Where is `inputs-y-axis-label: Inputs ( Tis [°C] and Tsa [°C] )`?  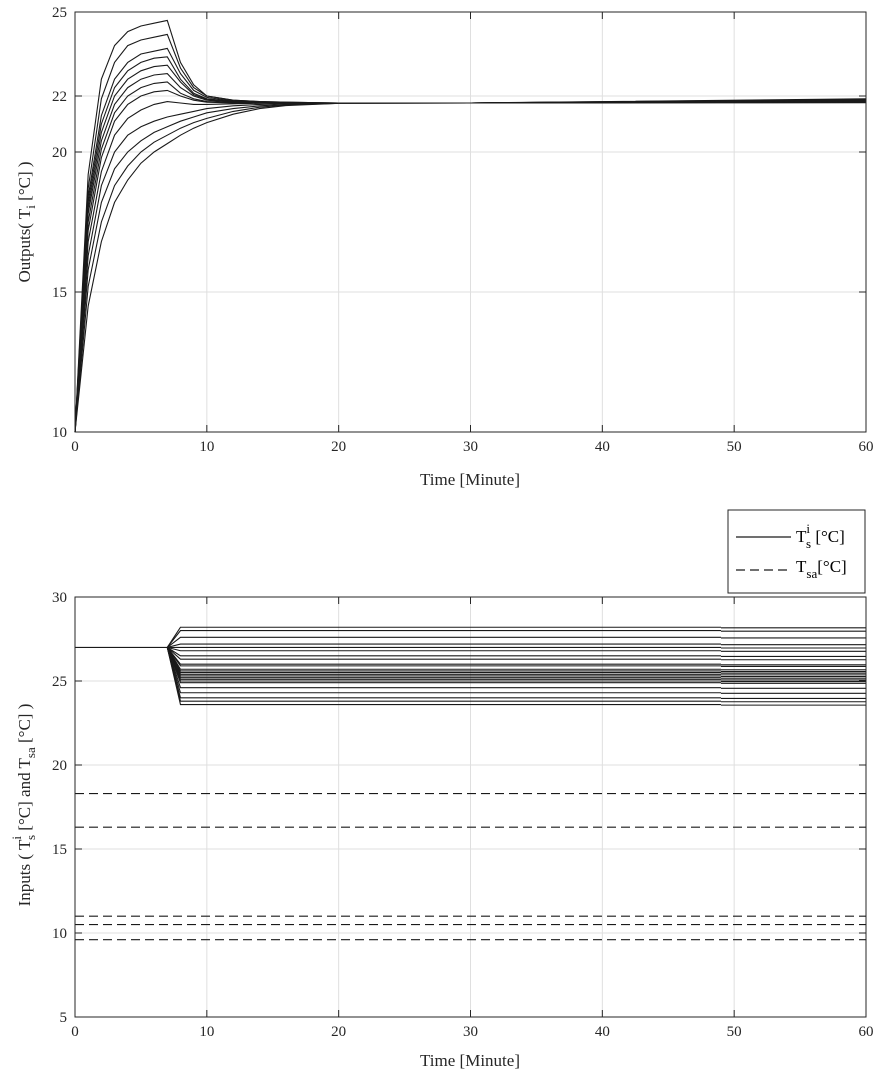
inputs-y-axis-label: Inputs ( Tis [°C] and Tsa [°C] ) is located at coordinates (23, 805).